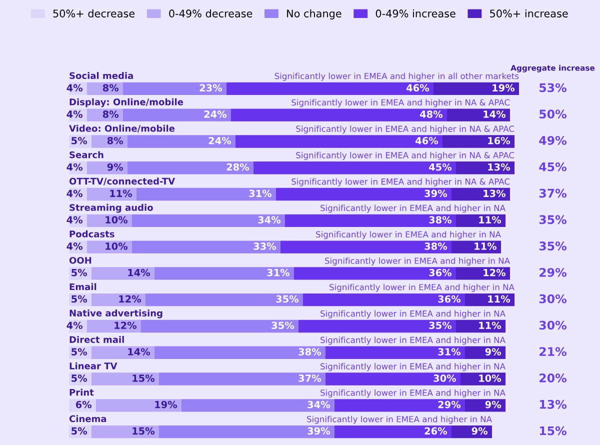 The image size is (600, 445). I want to click on y-tick-label: Email, so click(83, 286).